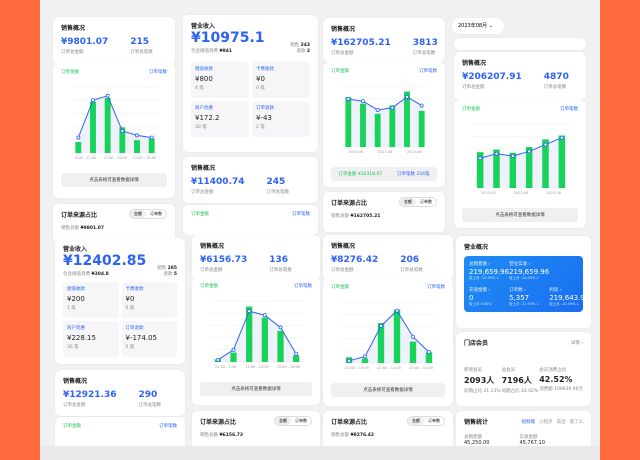  I want to click on stats-tab: 小程序, so click(546, 422).